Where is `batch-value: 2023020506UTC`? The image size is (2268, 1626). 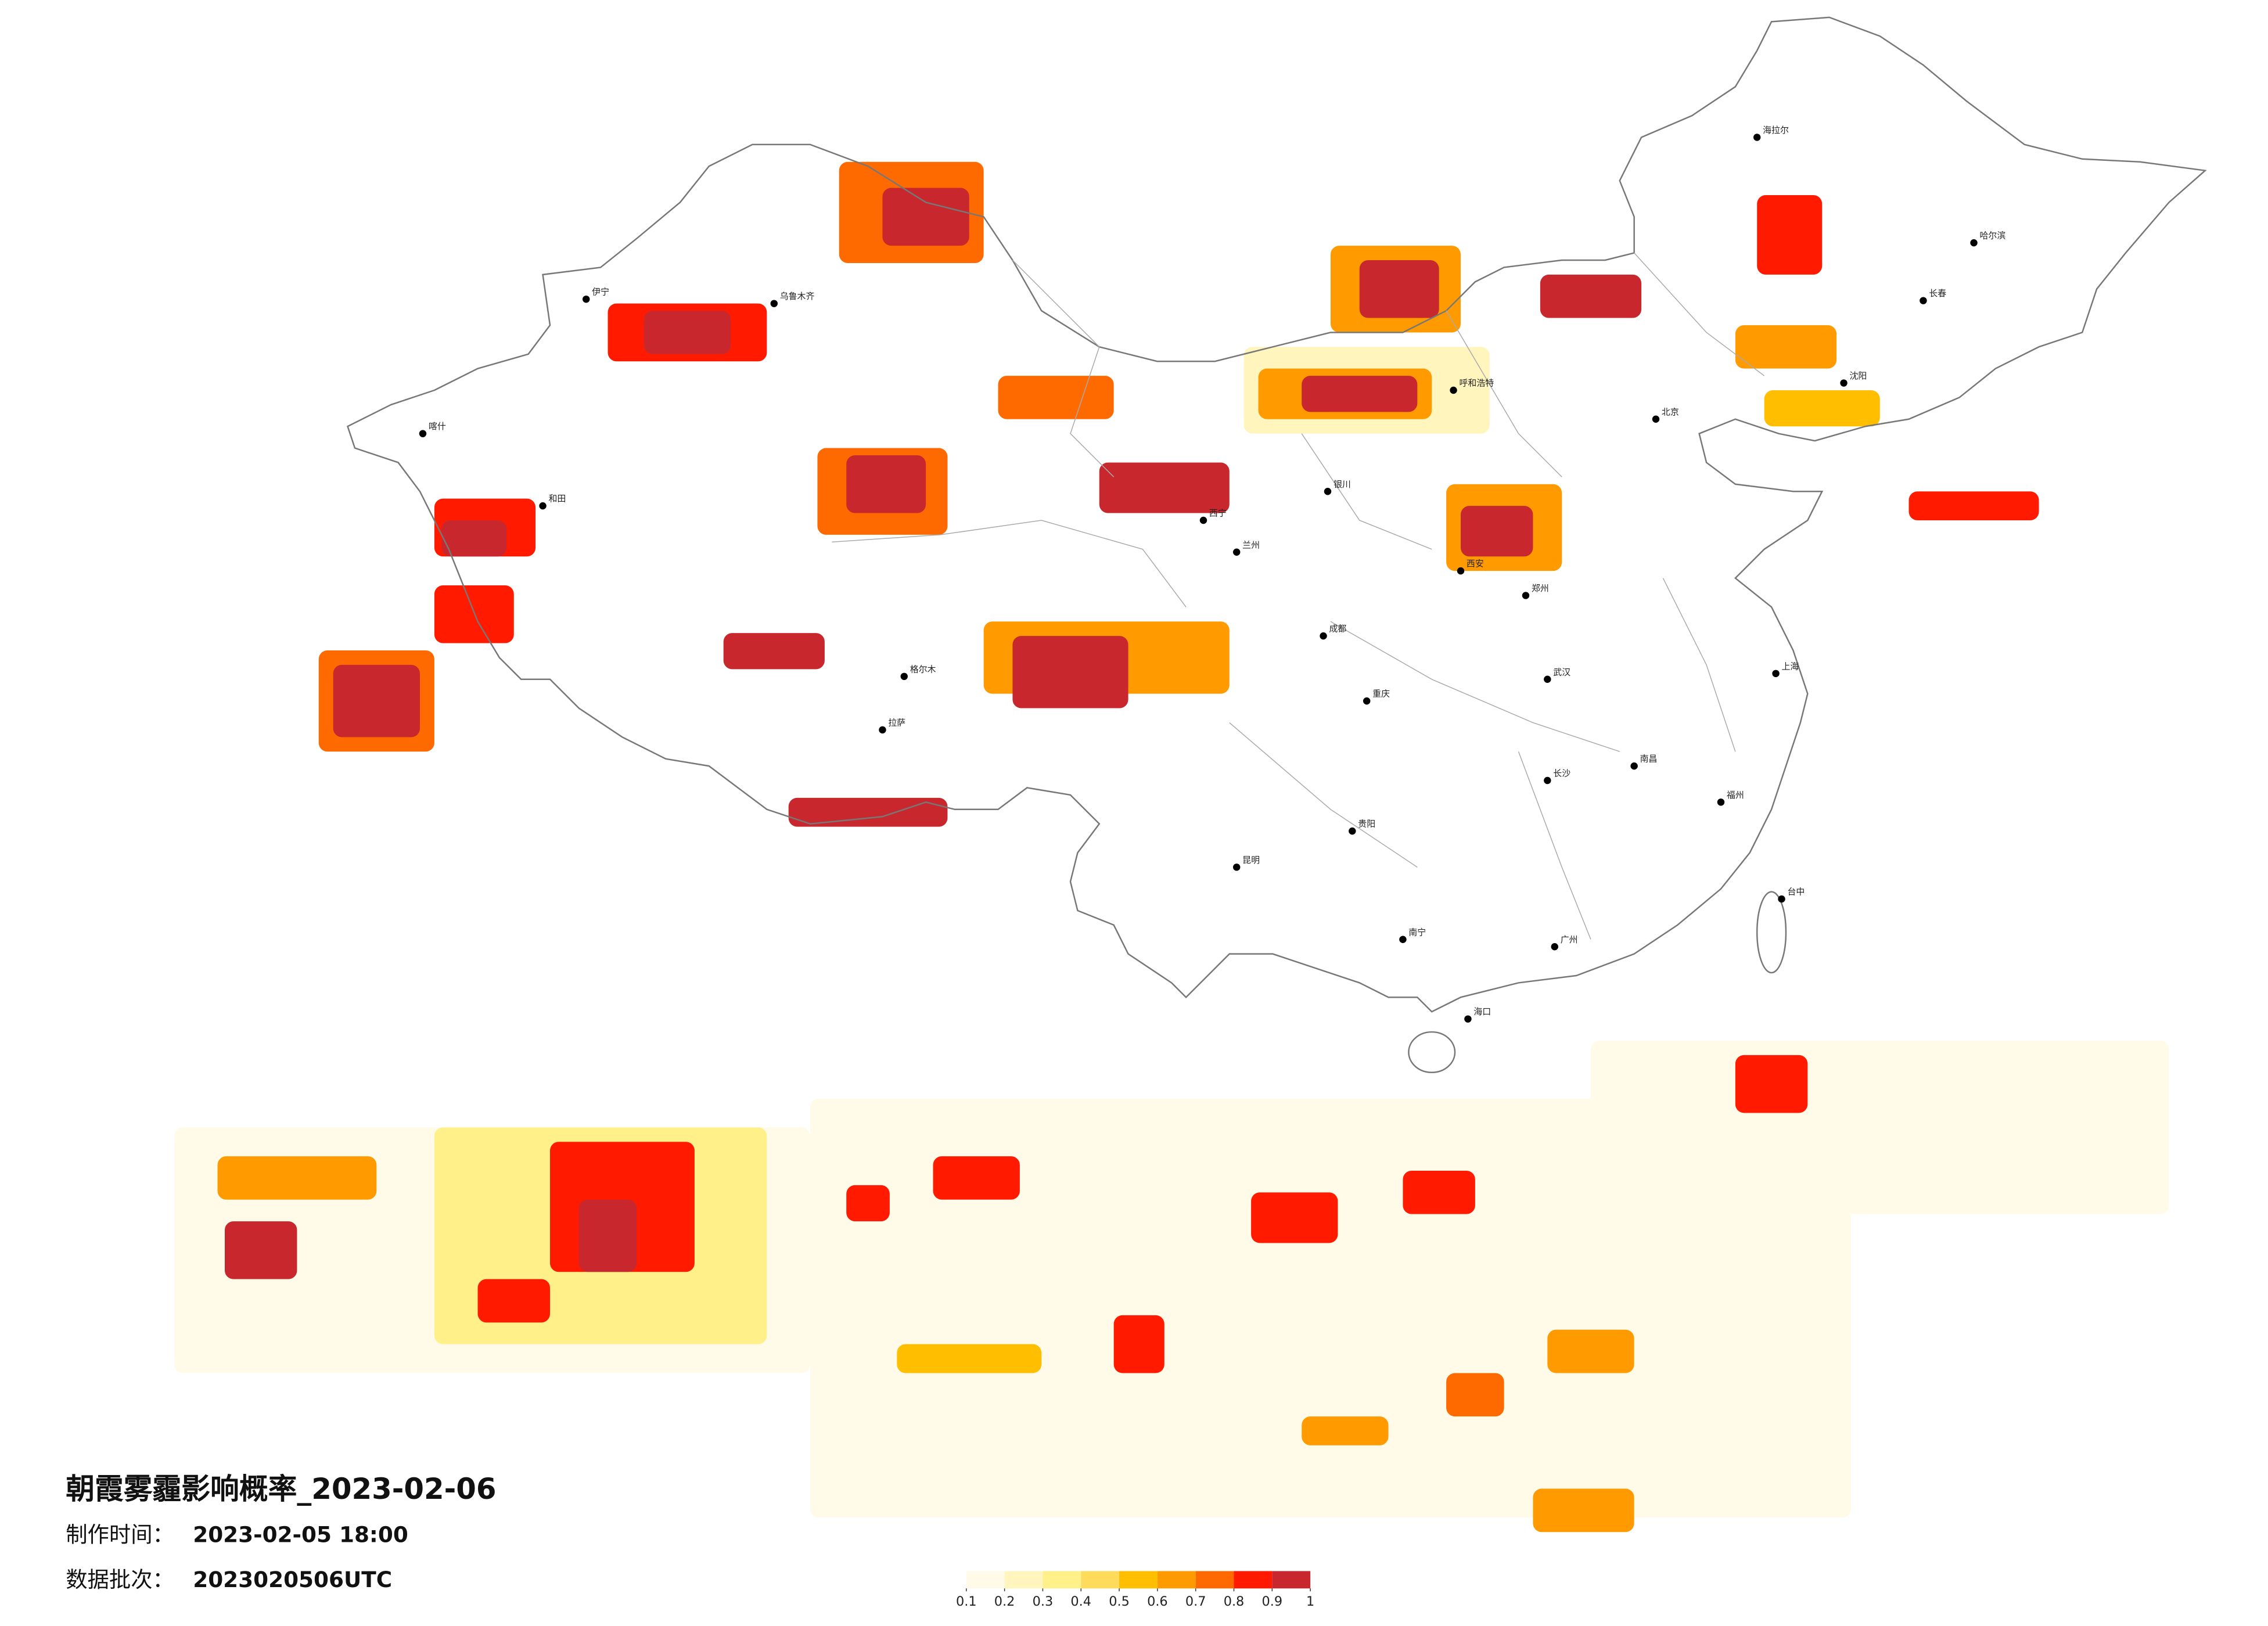
batch-value: 2023020506UTC is located at coordinates (292, 1579).